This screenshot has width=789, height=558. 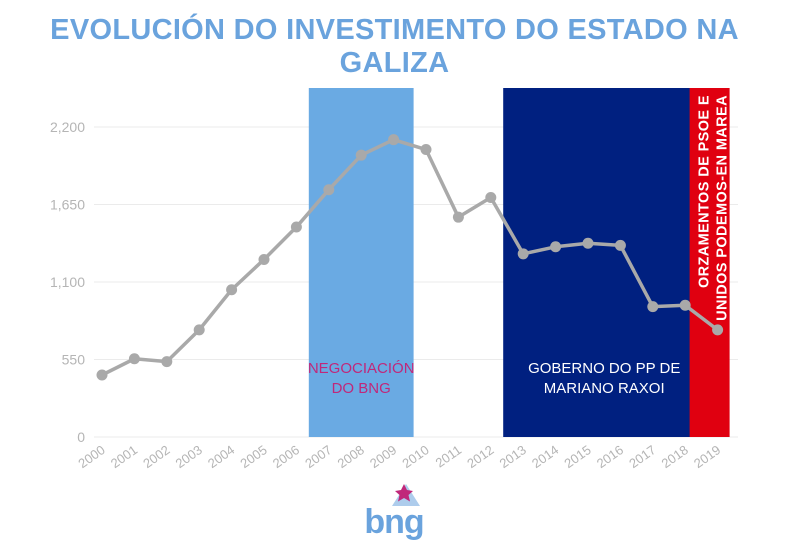 What do you see at coordinates (393, 522) in the screenshot?
I see `logo-wordmark: bng` at bounding box center [393, 522].